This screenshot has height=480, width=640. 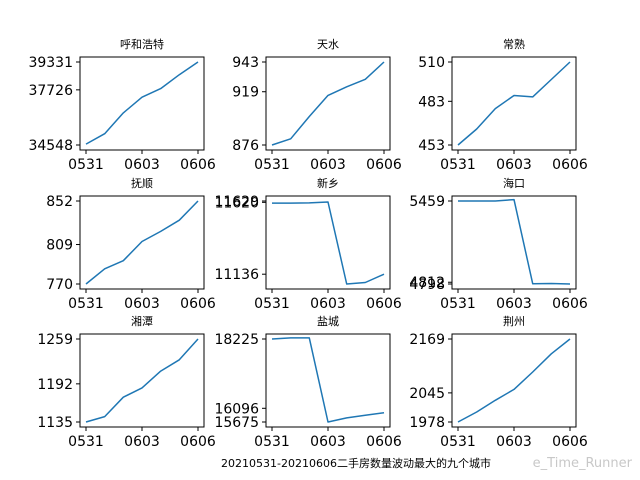 I want to click on y-tick-label: 2169, so click(x=427, y=340).